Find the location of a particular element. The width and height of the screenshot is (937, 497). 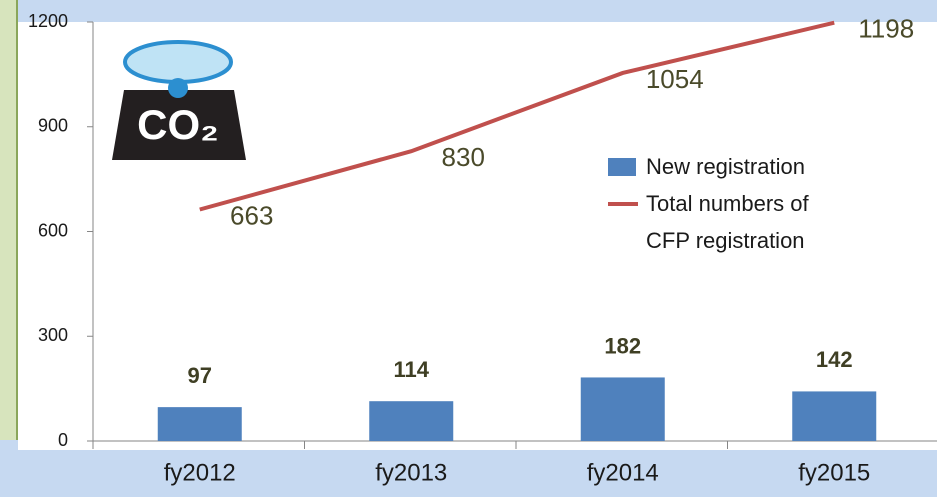

icon-dot is located at coordinates (178, 88).